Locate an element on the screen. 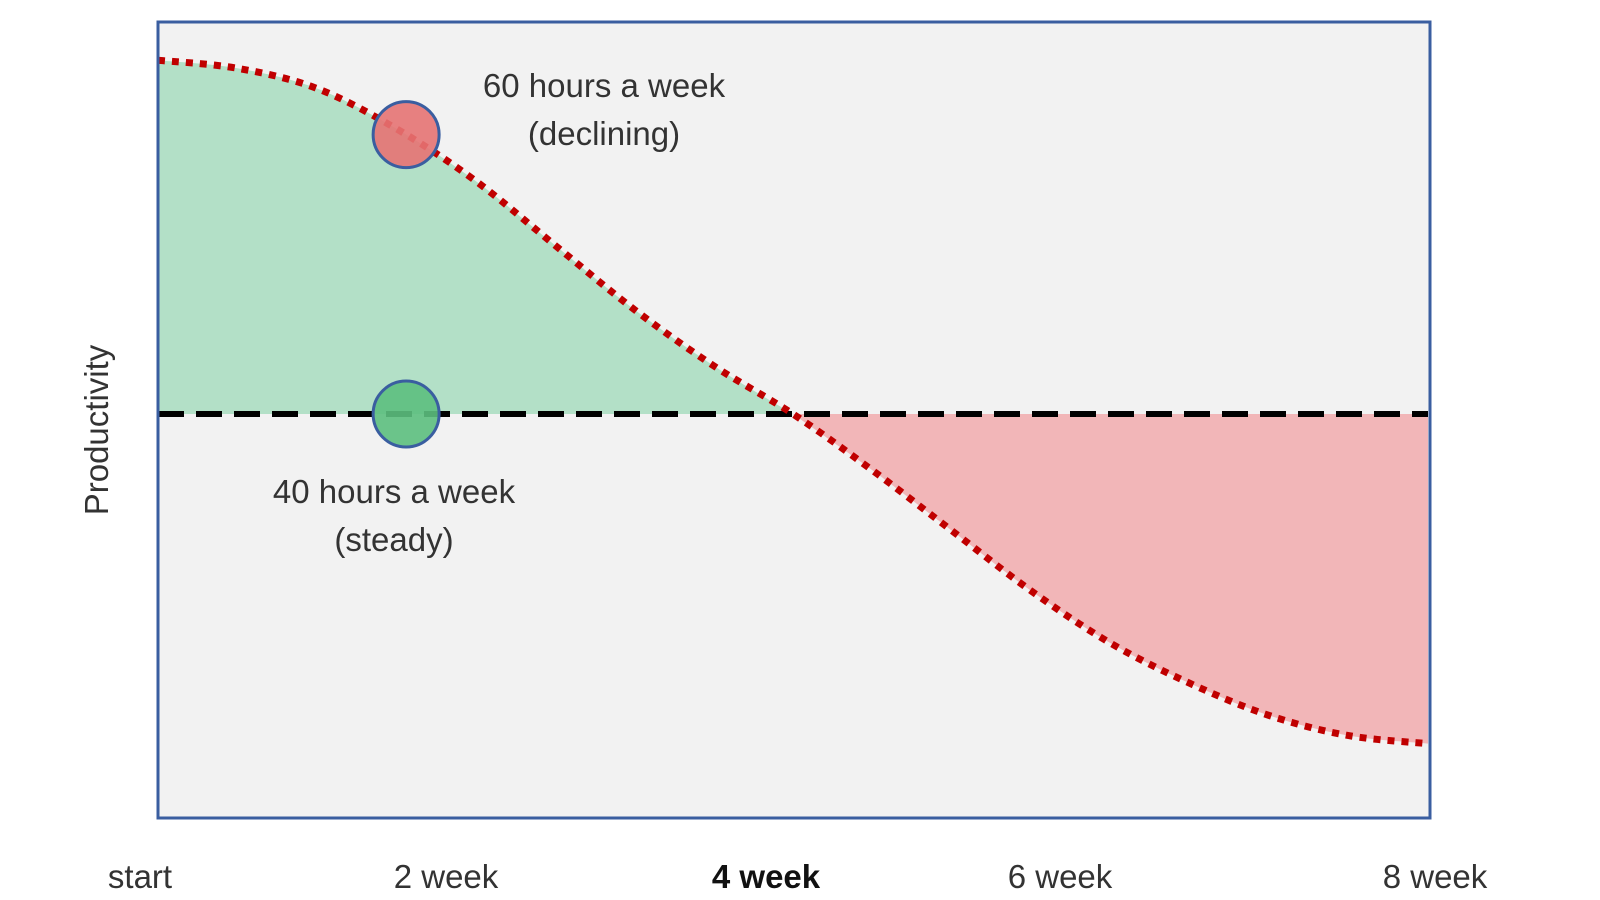 The height and width of the screenshot is (900, 1600). annotation-40-hours-line1: 40 hours a week is located at coordinates (394, 491).